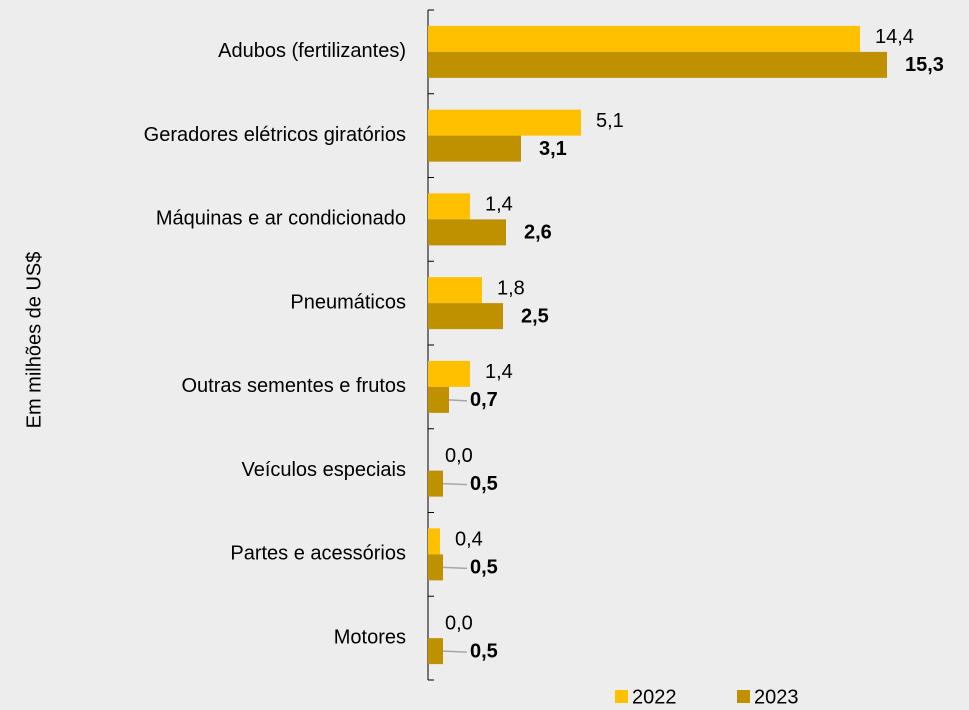  What do you see at coordinates (348, 302) in the screenshot?
I see `category-label: Pneumáticos` at bounding box center [348, 302].